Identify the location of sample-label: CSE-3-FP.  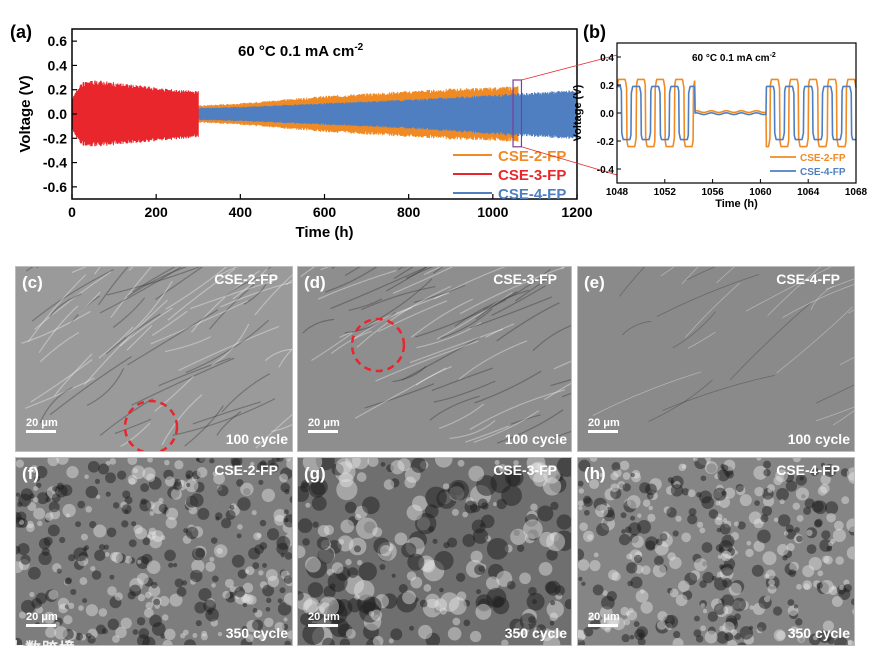
(525, 279).